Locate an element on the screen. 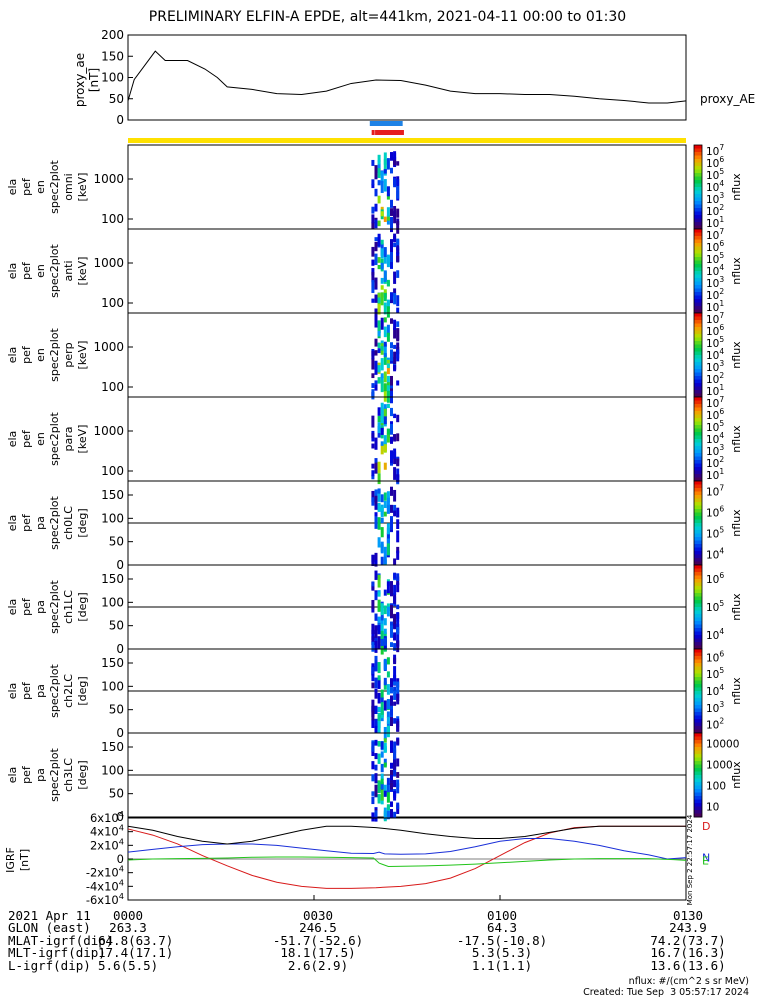 This screenshot has width=775, height=1000. footer-row-value: 263.3 is located at coordinates (128, 928).